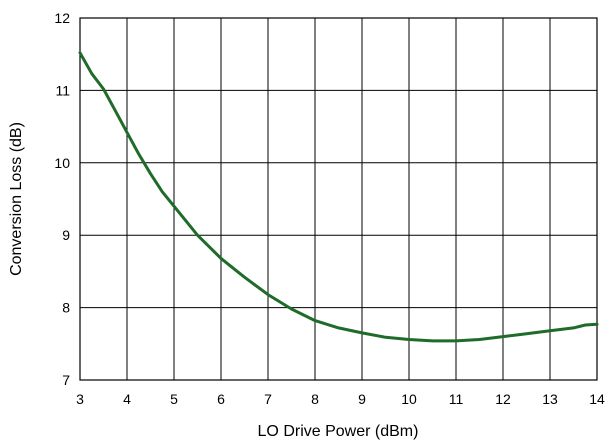  I want to click on y-tick-label: 9, so click(66, 235).